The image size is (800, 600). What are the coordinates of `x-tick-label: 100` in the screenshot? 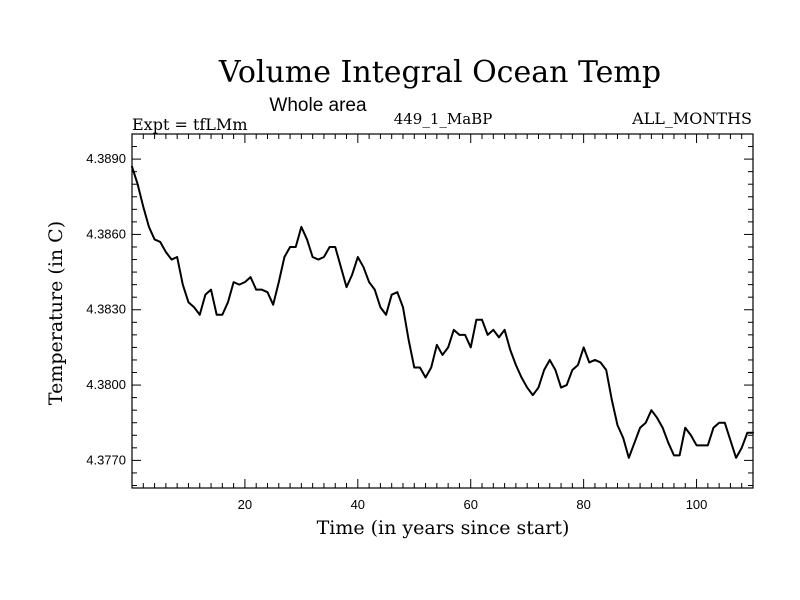 It's located at (697, 504).